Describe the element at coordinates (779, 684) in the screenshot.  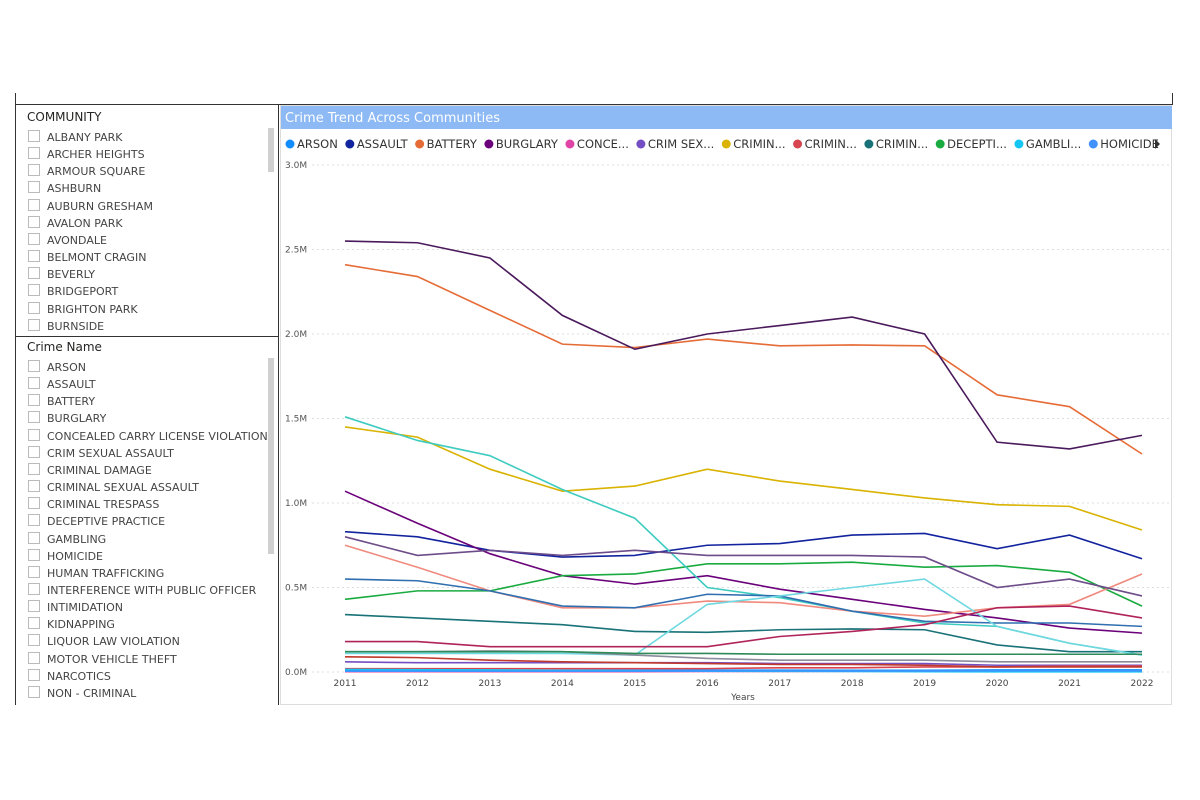
I see `x-tick-label: 2017` at that location.